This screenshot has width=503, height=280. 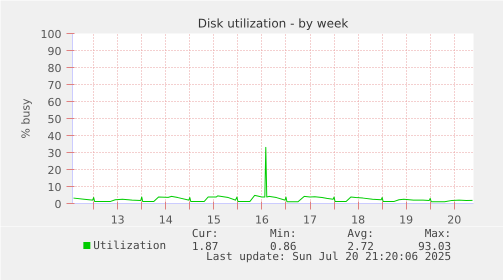 I want to click on text: 1.87, so click(x=205, y=246).